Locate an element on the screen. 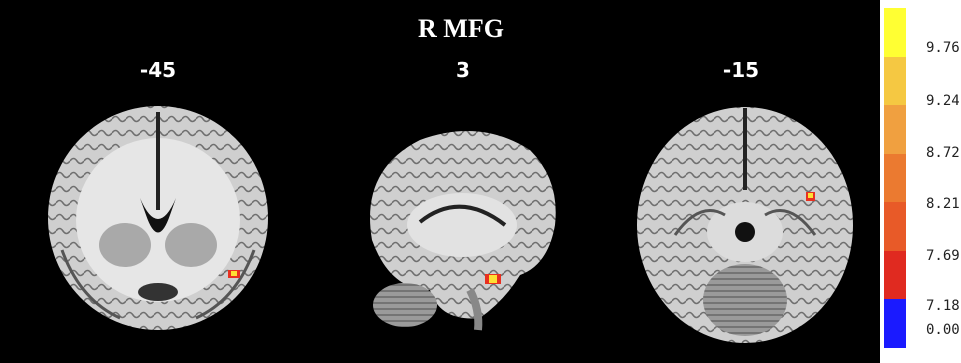 The height and width of the screenshot is (363, 961). colorbar-label: 0.00 is located at coordinates (943, 330).